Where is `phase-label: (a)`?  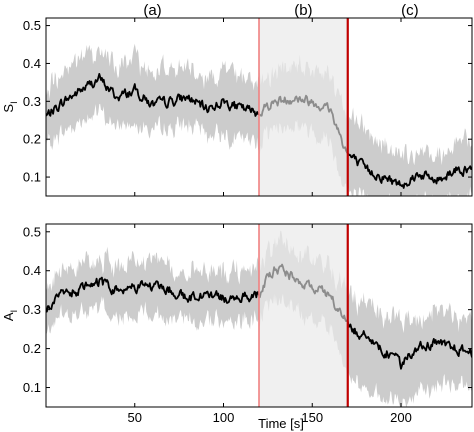 phase-label: (a) is located at coordinates (152, 10).